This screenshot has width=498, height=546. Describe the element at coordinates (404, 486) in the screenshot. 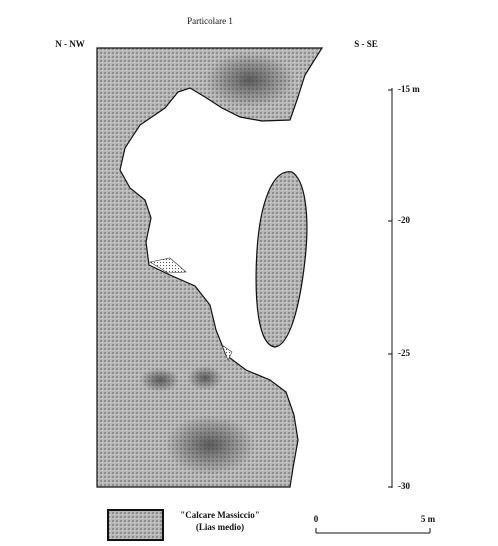

I see `depth-label: -30` at that location.